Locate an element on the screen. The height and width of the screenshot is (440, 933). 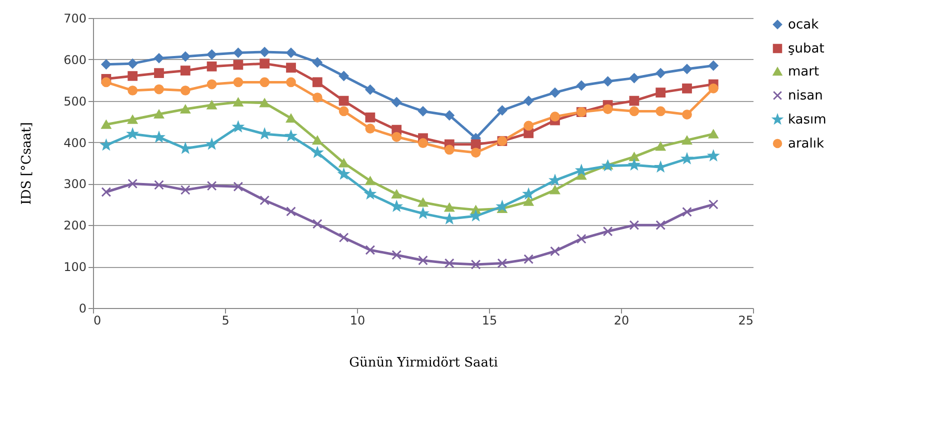
y-tick-label: 100 is located at coordinates (75, 267).